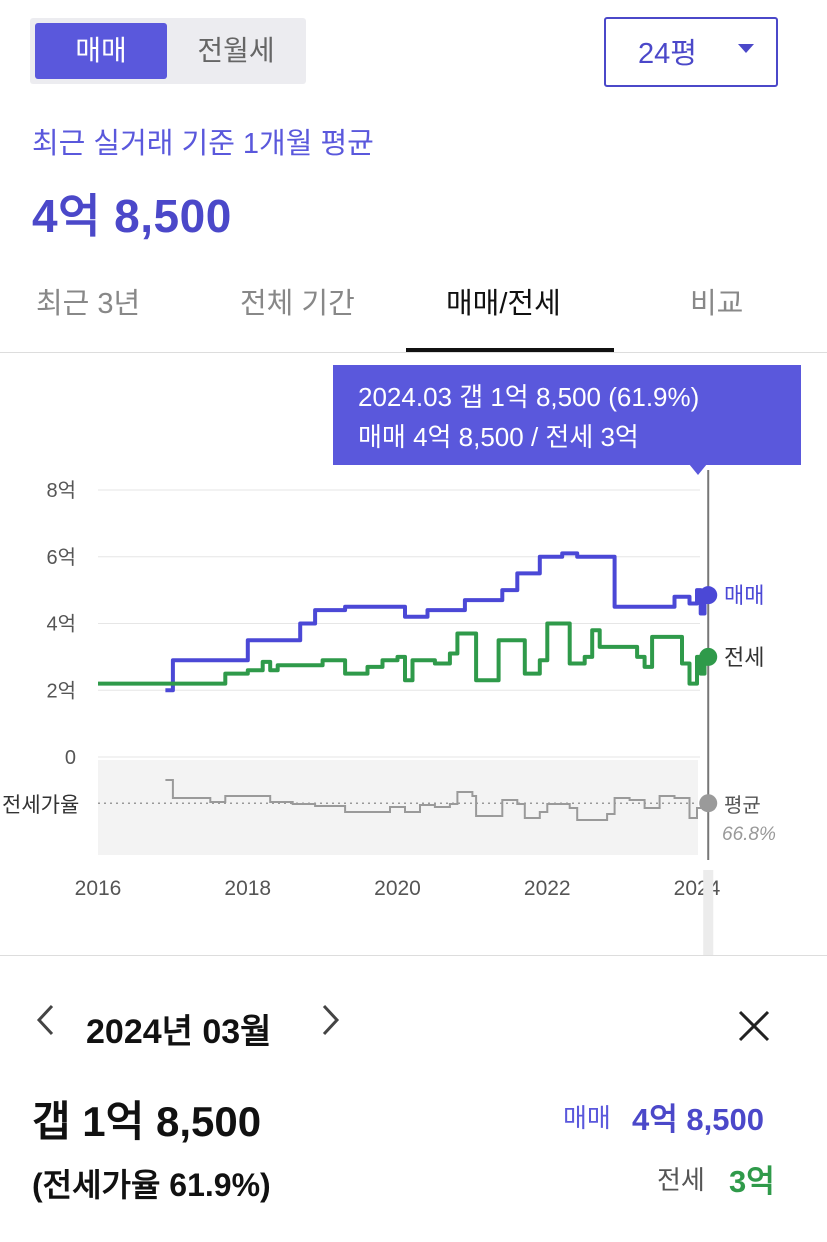 Image resolution: width=827 pixels, height=1242 pixels. What do you see at coordinates (61, 624) in the screenshot?
I see `y-tick-label: 4억` at bounding box center [61, 624].